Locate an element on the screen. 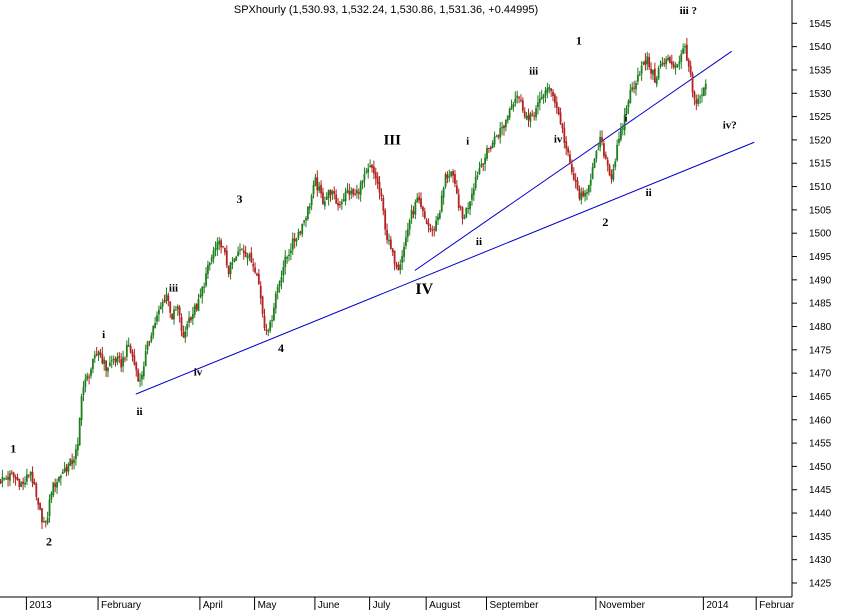 The height and width of the screenshot is (610, 843). x-tick-label: June is located at coordinates (329, 605).